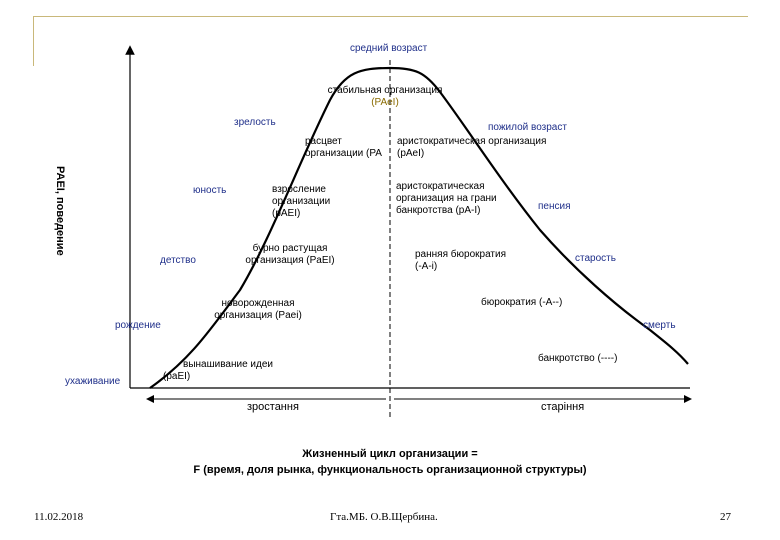 Image resolution: width=780 pixels, height=540 pixels. What do you see at coordinates (472, 141) in the screenshot?
I see `stage-aristocracy-line1: аристократическая организация` at bounding box center [472, 141].